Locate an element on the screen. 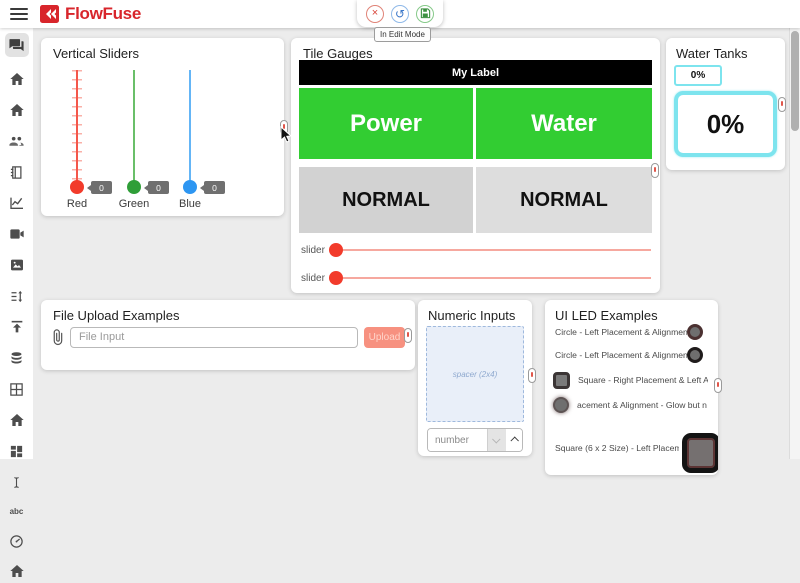 Image resolution: width=800 pixels, height=583 pixels. sidebar-item-people is located at coordinates (17, 141).